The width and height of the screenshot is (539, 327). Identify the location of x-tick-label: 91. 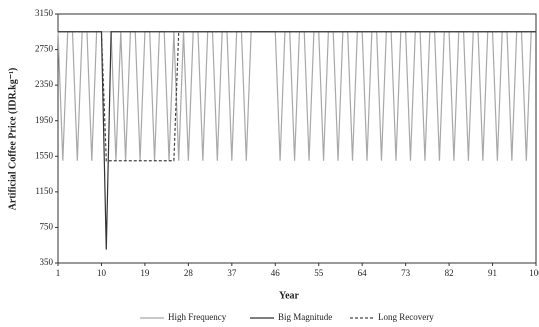
(492, 273).